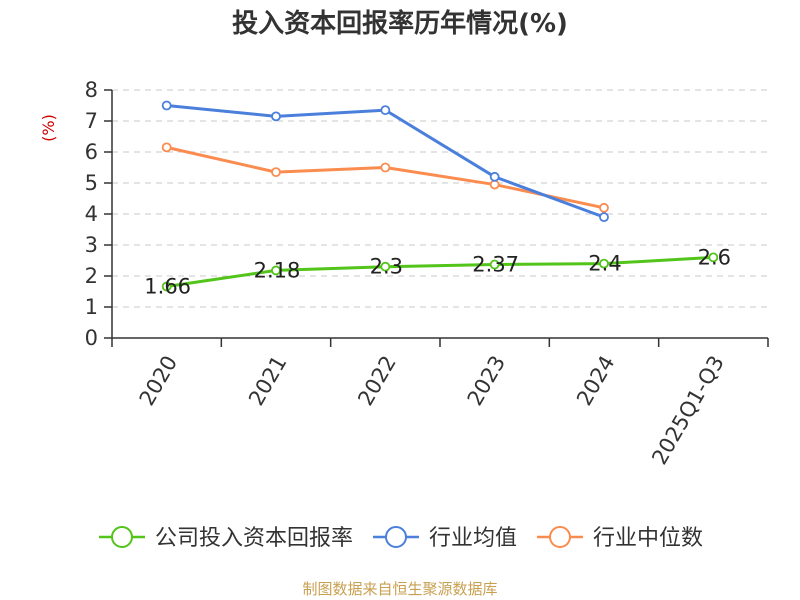 Image resolution: width=800 pixels, height=600 pixels. What do you see at coordinates (91, 183) in the screenshot?
I see `y-tick-label: 5` at bounding box center [91, 183].